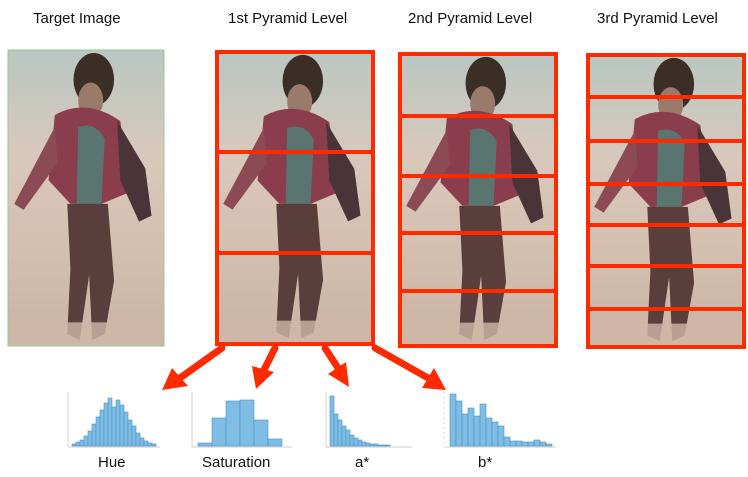 The height and width of the screenshot is (477, 748). What do you see at coordinates (470, 18) in the screenshot?
I see `title-pyramid-level-2: 2nd Pyramid Level` at bounding box center [470, 18].